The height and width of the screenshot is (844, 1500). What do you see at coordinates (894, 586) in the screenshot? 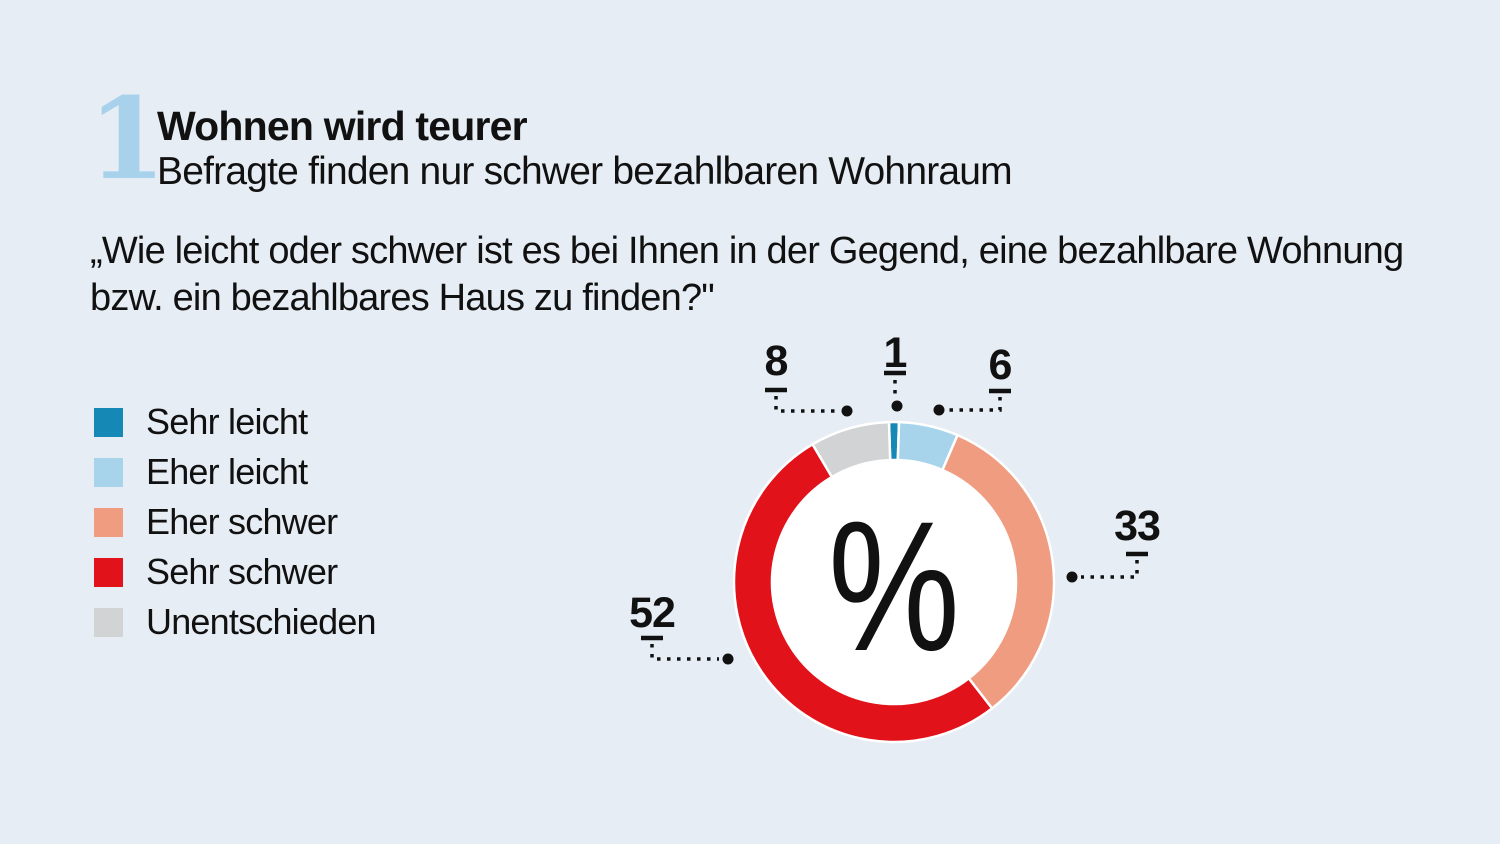
I see `percent-symbol: %` at bounding box center [894, 586].